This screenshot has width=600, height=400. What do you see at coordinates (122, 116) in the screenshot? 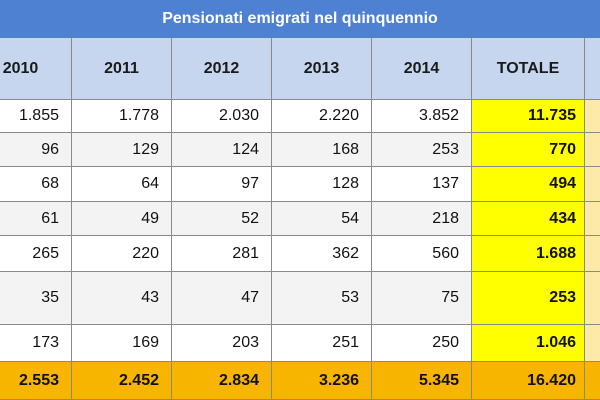
I see `value-cell: 1.778` at bounding box center [122, 116].